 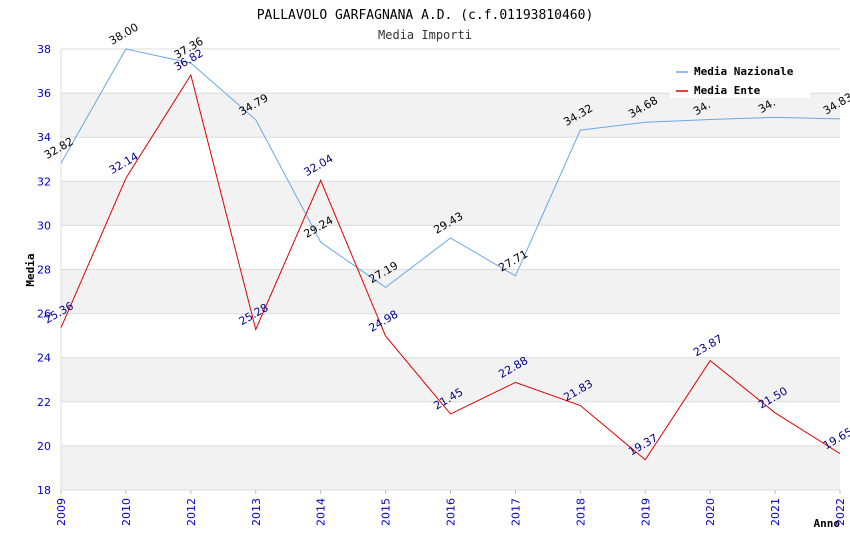 What do you see at coordinates (710, 512) in the screenshot?
I see `x-tick-label: 2020` at bounding box center [710, 512].